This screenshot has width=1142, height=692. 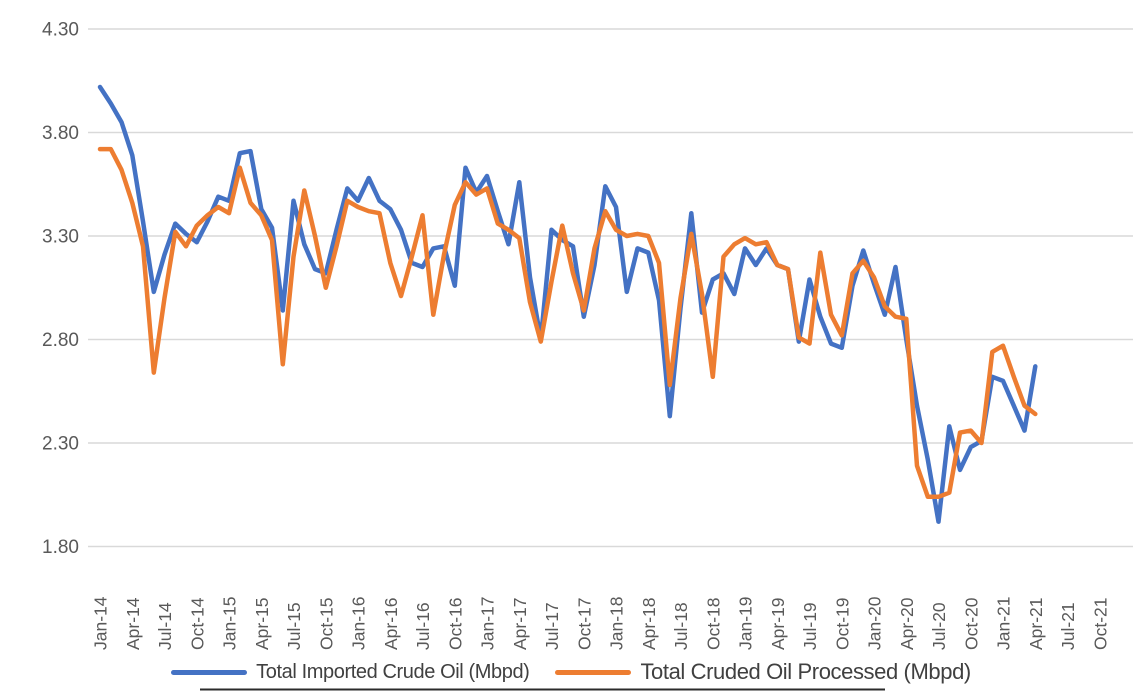 I want to click on x-axis-label: Jan-20, so click(x=875, y=623).